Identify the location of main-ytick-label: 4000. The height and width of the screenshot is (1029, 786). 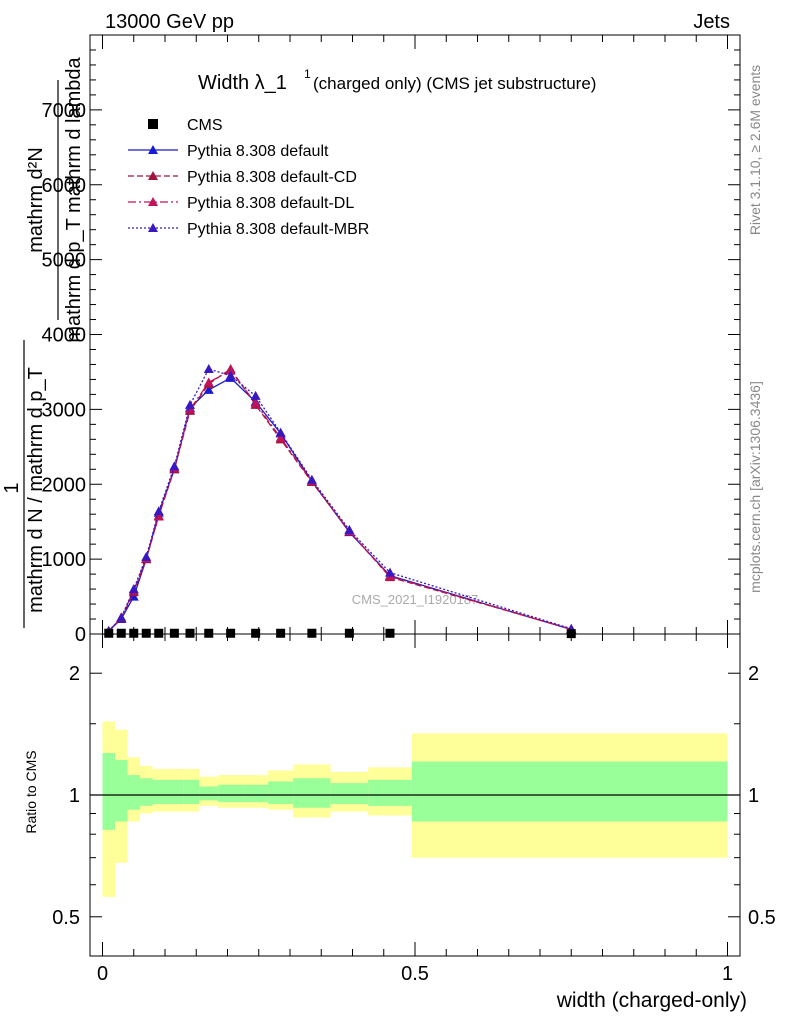
(64, 336).